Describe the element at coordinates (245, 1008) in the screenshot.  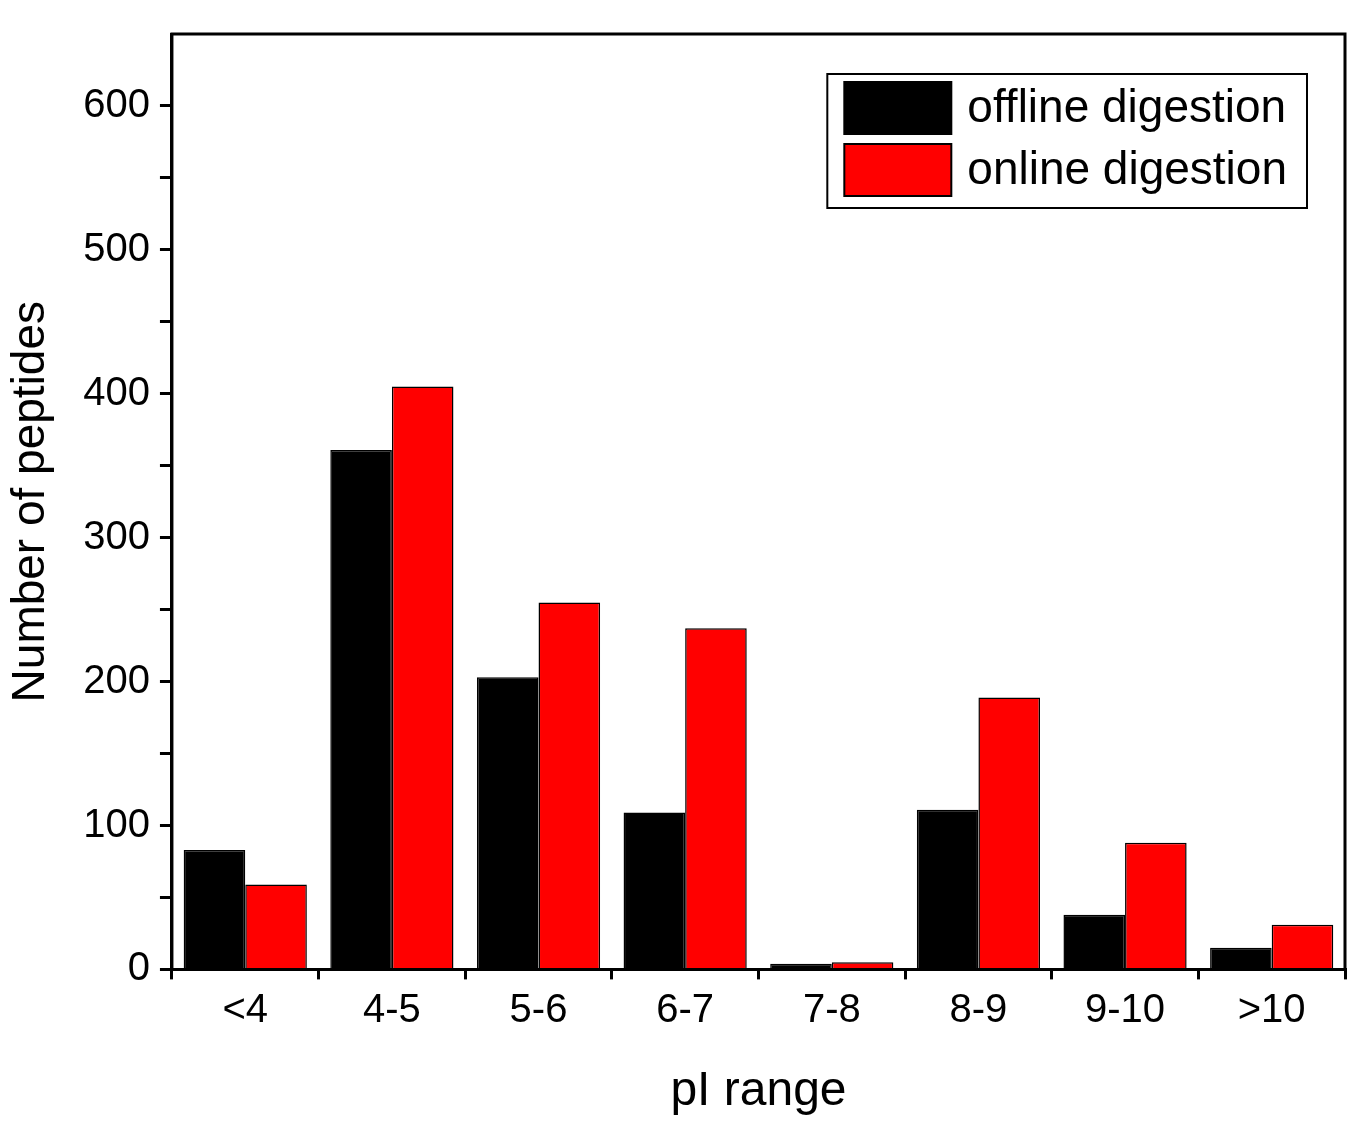
I see `x-tick-label: <4` at that location.